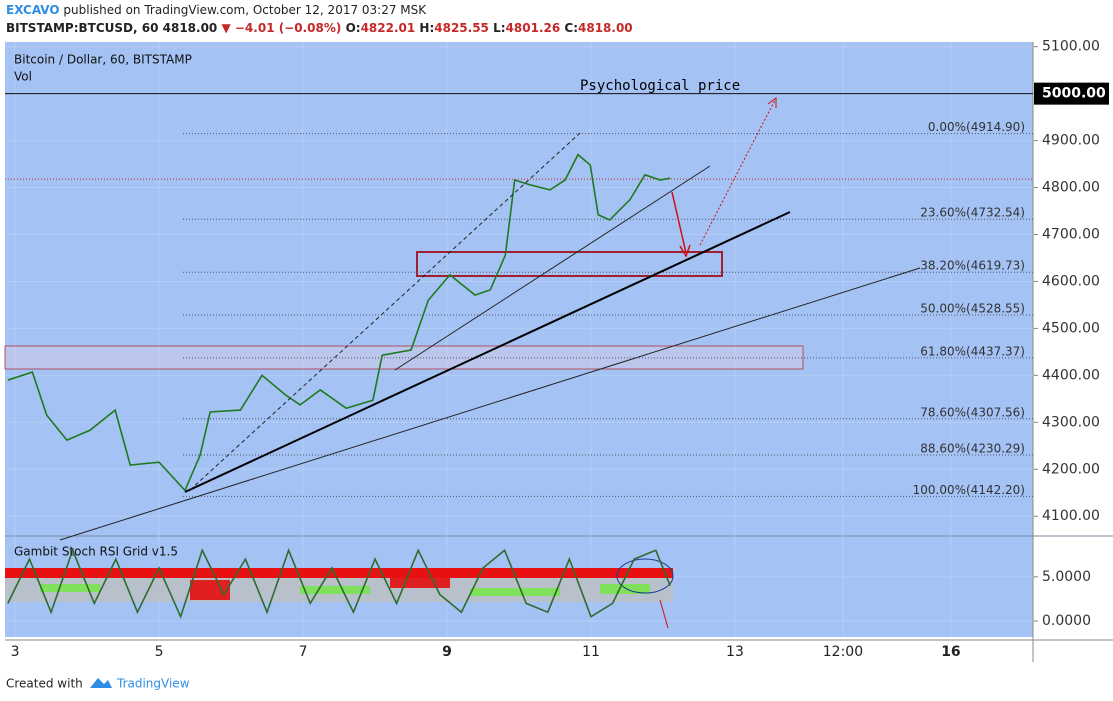  Describe the element at coordinates (447, 652) in the screenshot. I see `x-tick-label: 9` at that location.